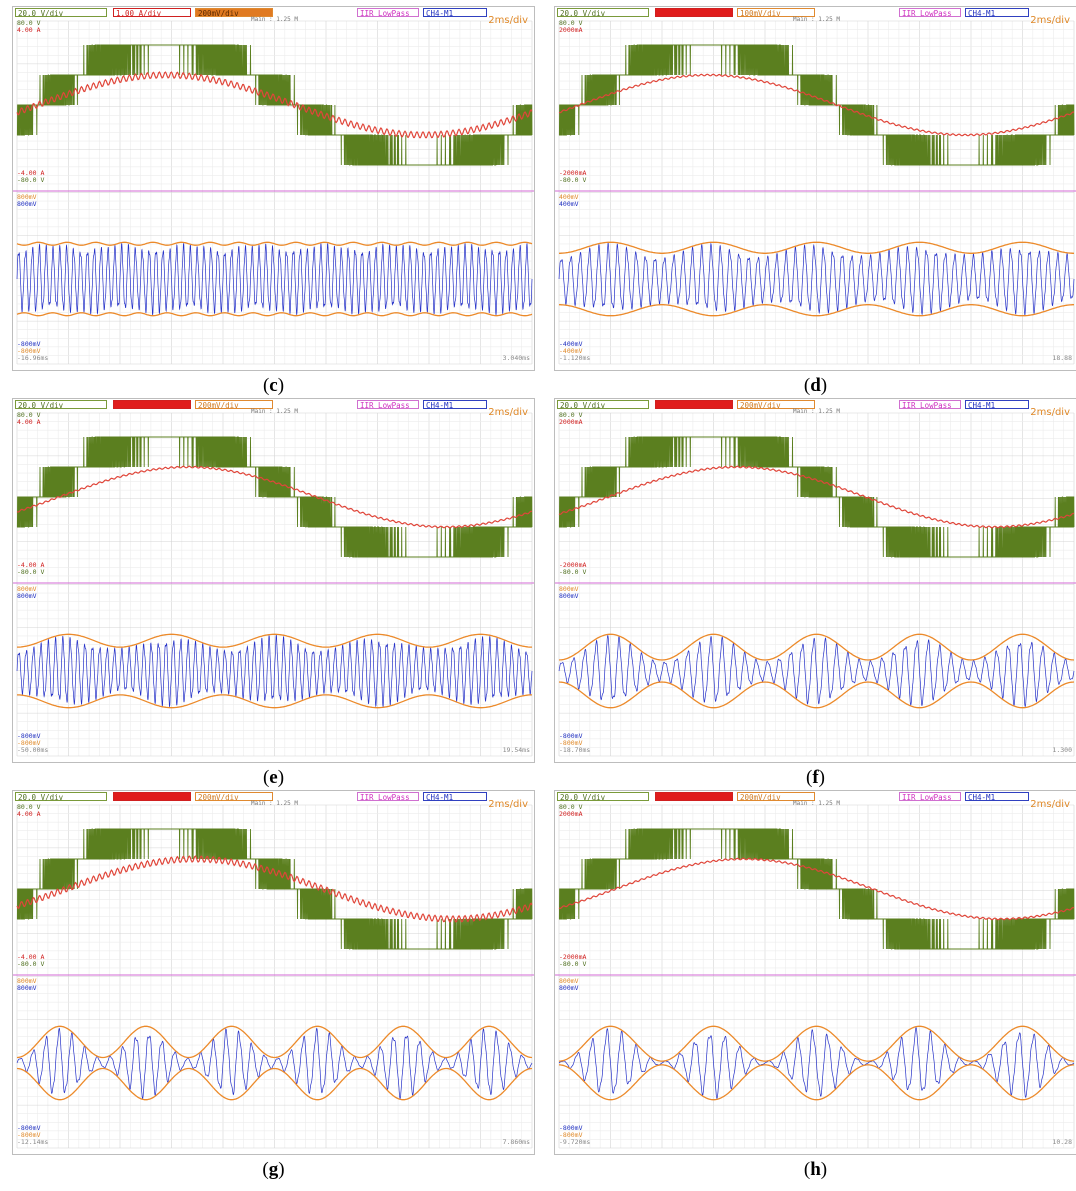  I want to click on time-right-label: 19.54ms, so click(516, 750).